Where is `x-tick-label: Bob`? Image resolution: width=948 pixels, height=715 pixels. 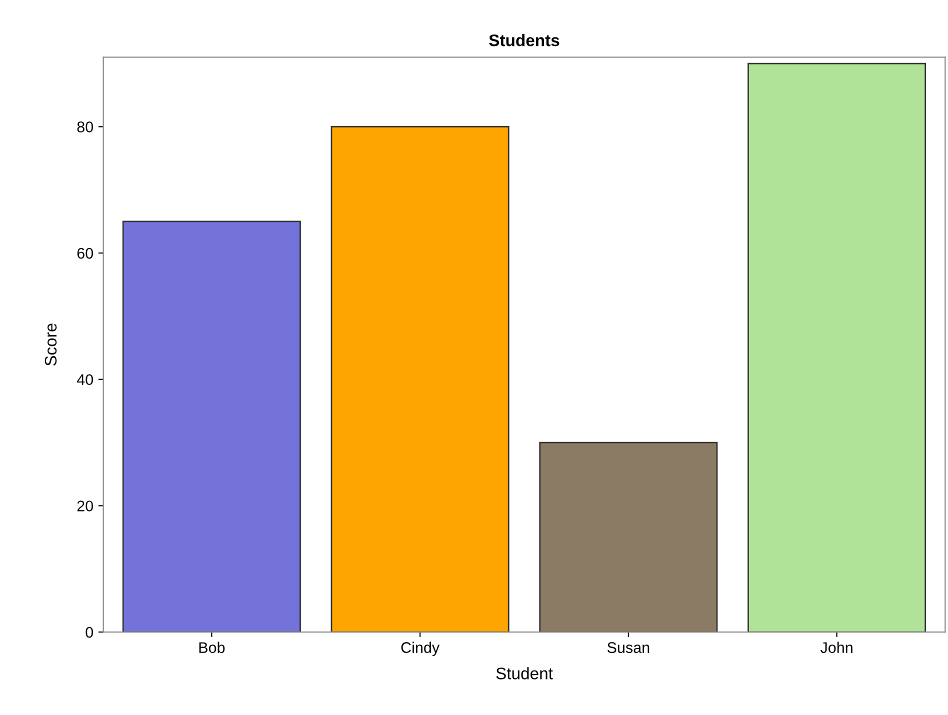
x-tick-label: Bob is located at coordinates (212, 648).